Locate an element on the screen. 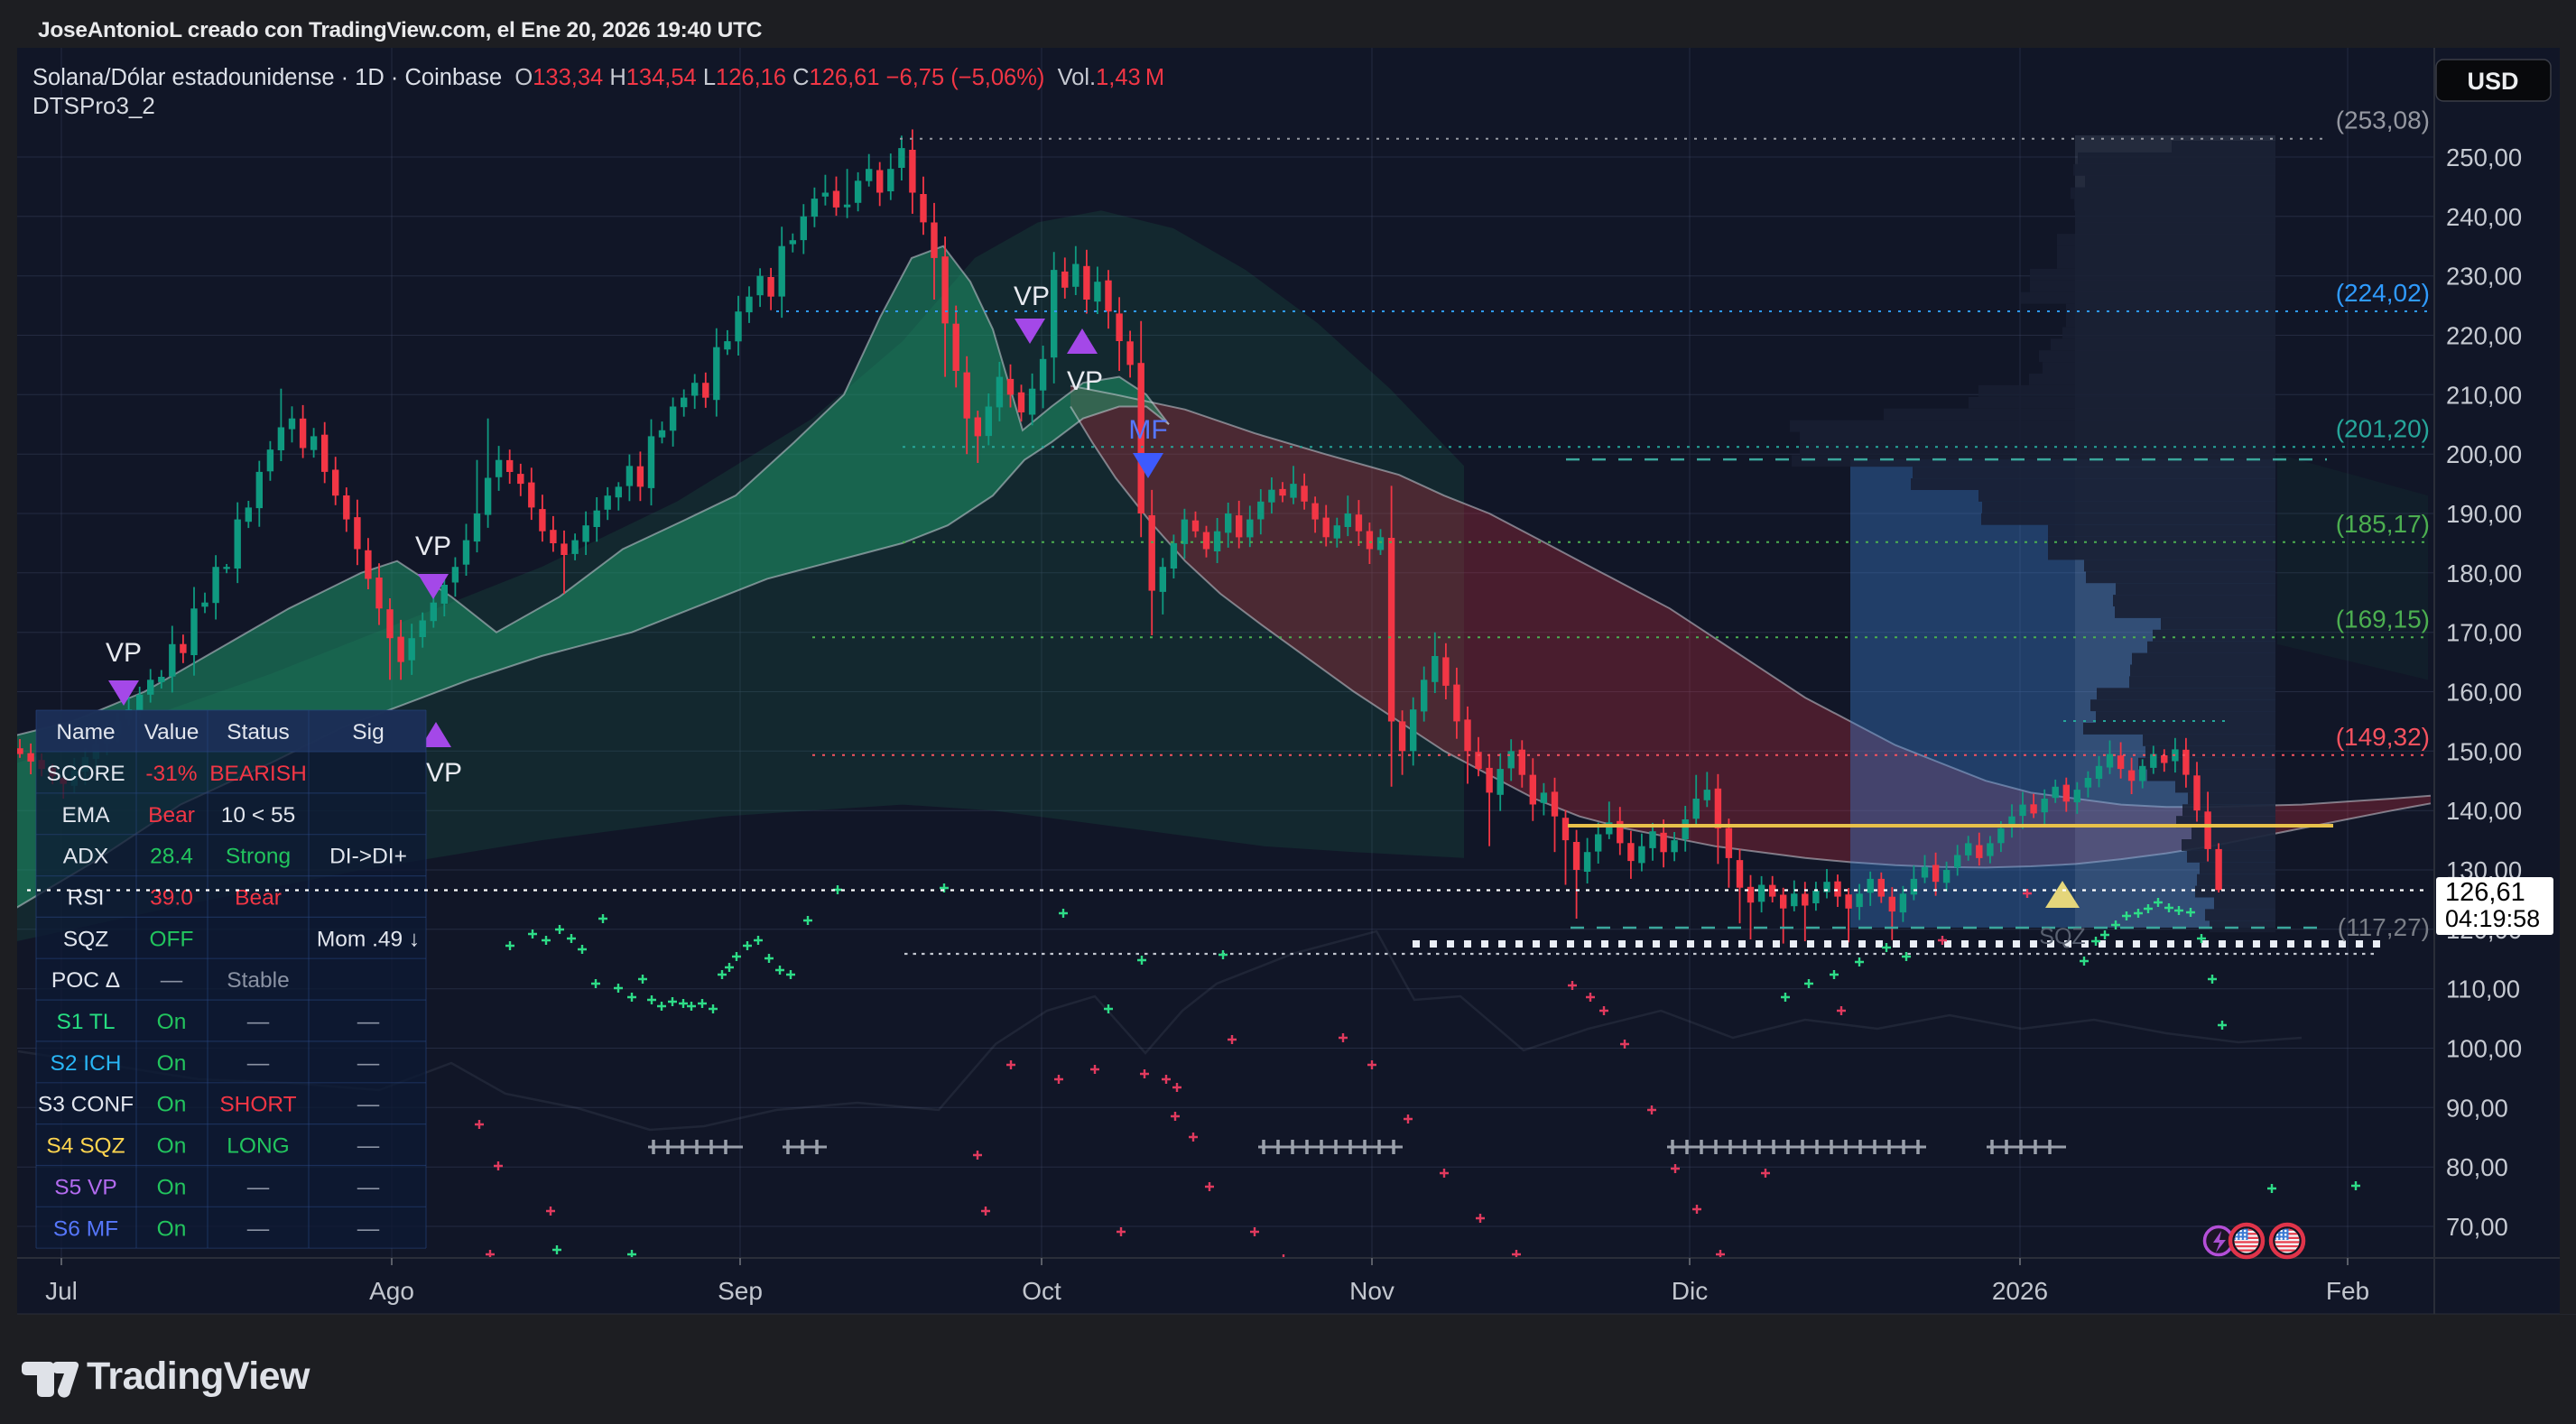 This screenshot has width=2576, height=1424. svg-text: 170,00 is located at coordinates (2484, 633).